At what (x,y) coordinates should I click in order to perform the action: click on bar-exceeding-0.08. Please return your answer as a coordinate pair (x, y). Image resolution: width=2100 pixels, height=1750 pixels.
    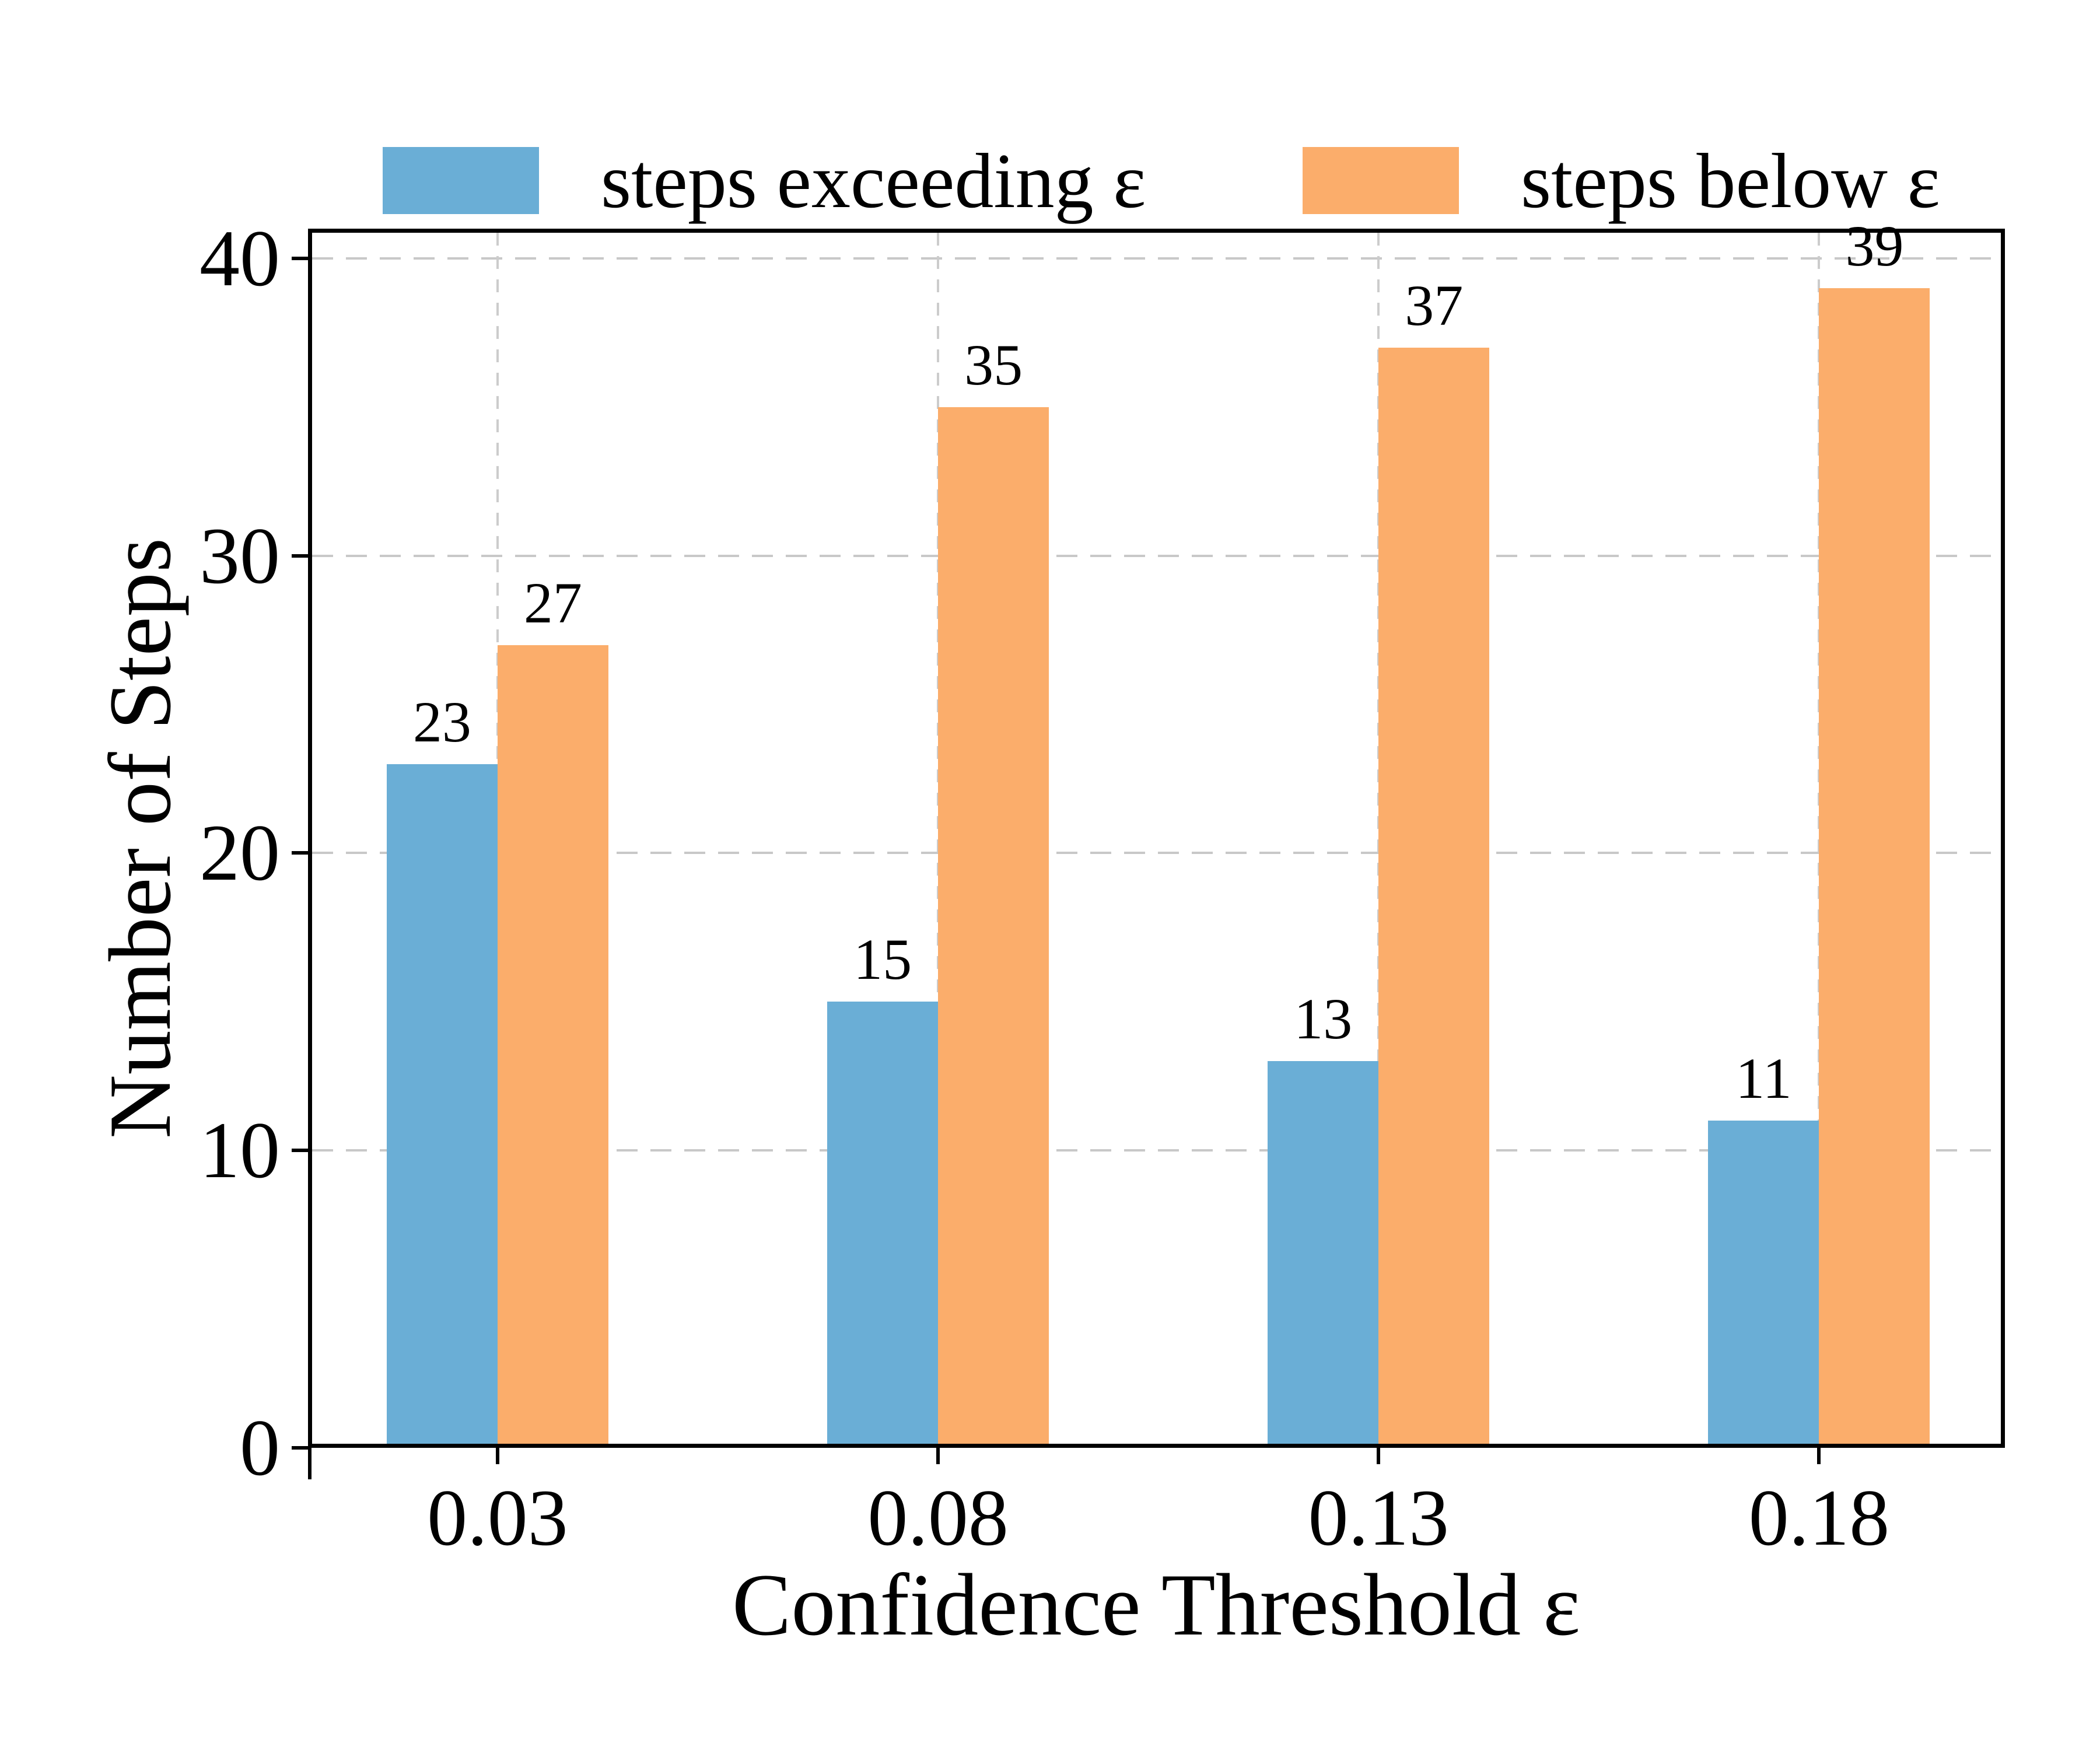
    Looking at the image, I should click on (883, 1225).